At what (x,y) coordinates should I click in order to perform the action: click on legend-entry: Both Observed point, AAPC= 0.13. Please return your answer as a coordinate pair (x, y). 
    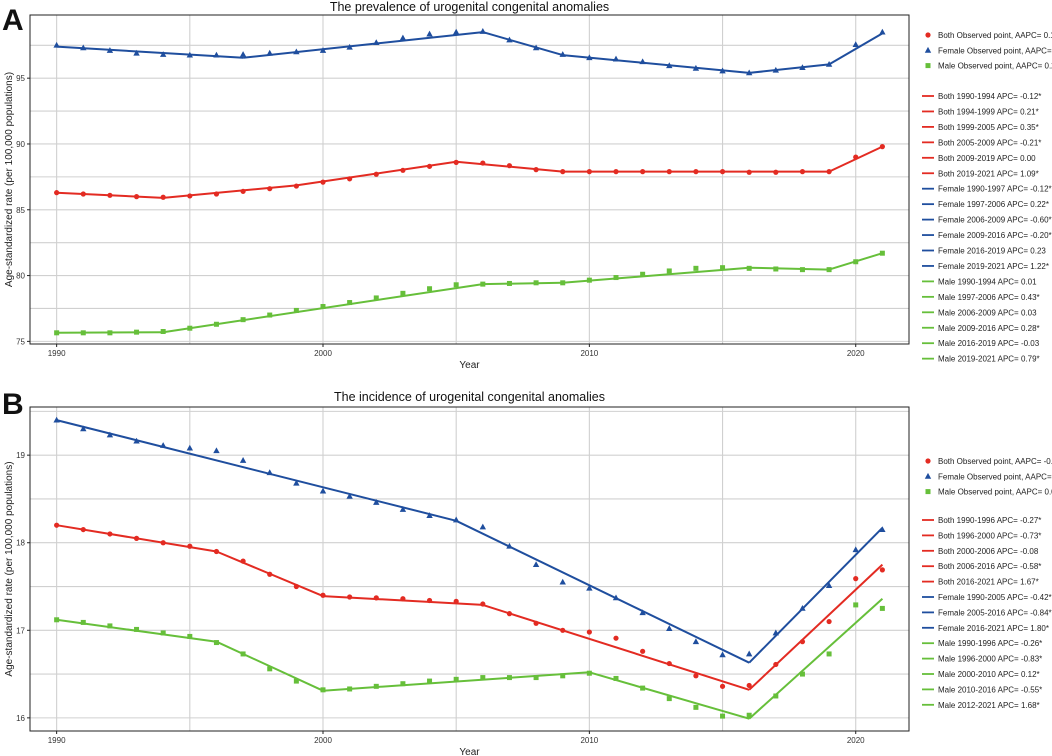
    Looking at the image, I should click on (995, 35).